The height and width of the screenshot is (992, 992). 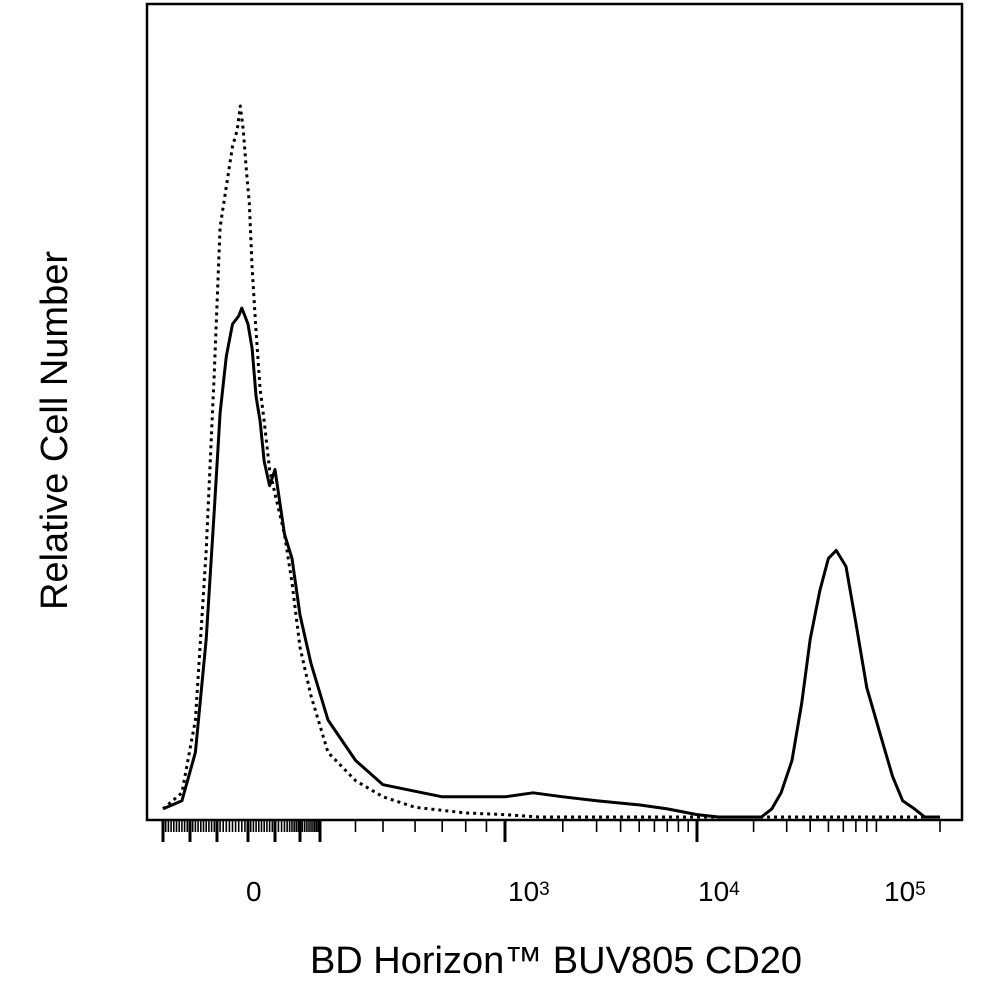 I want to click on x-tick-label-100000: 105, so click(x=905, y=891).